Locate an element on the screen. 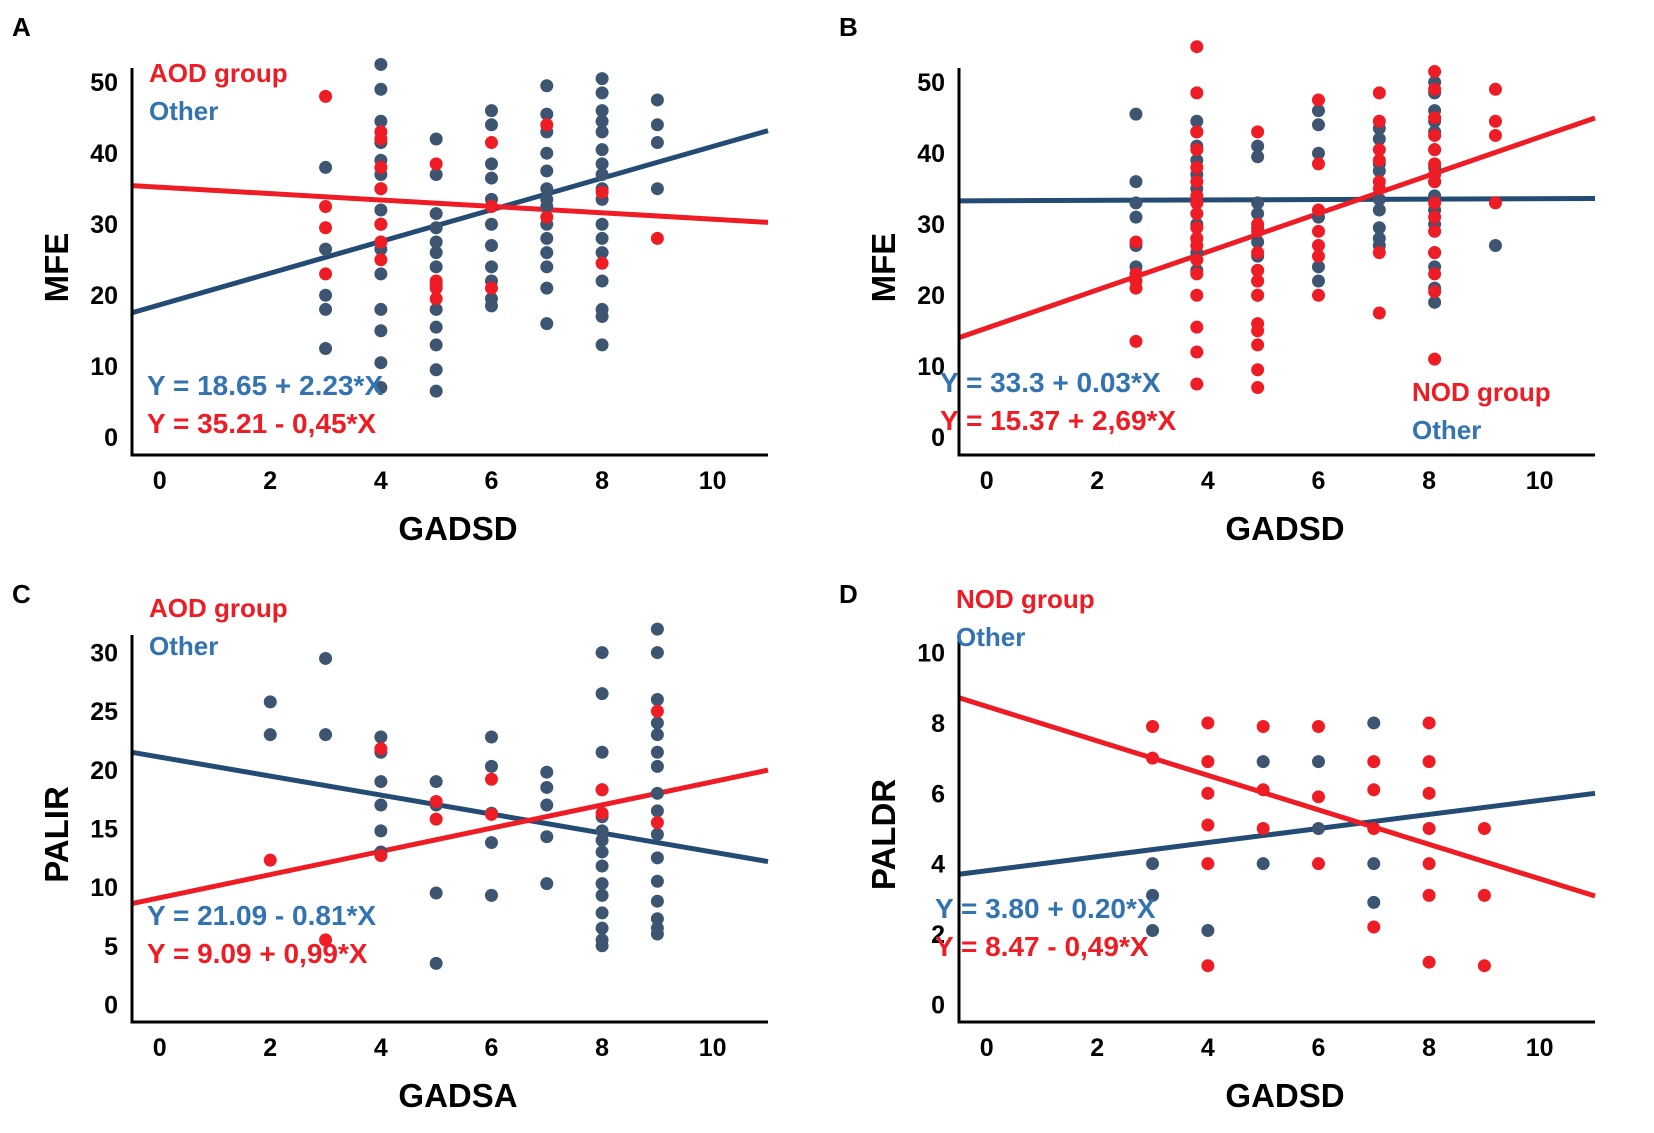 This screenshot has height=1133, width=1654. panel-letter: B is located at coordinates (848, 27).